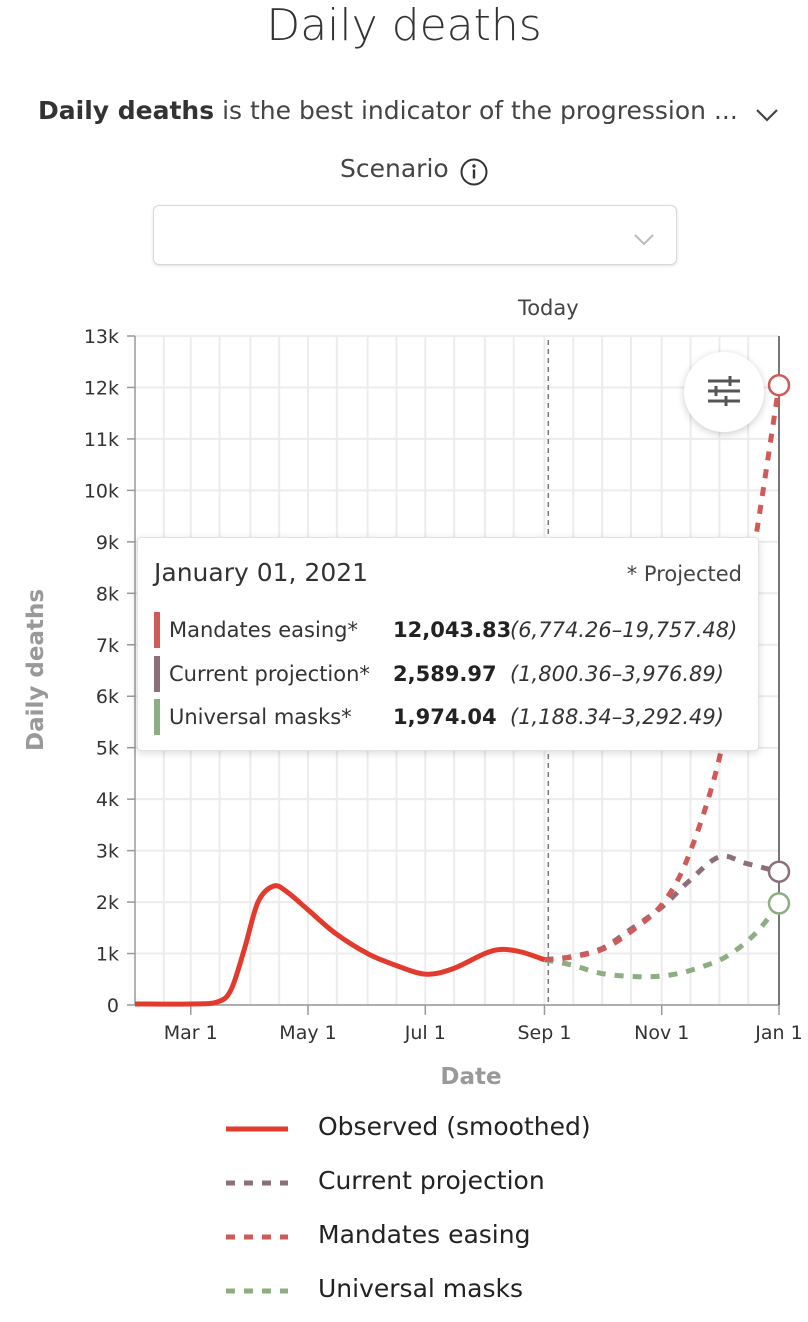 The height and width of the screenshot is (1322, 808). What do you see at coordinates (340, 945) in the screenshot?
I see `series-line-observed-smoothed` at bounding box center [340, 945].